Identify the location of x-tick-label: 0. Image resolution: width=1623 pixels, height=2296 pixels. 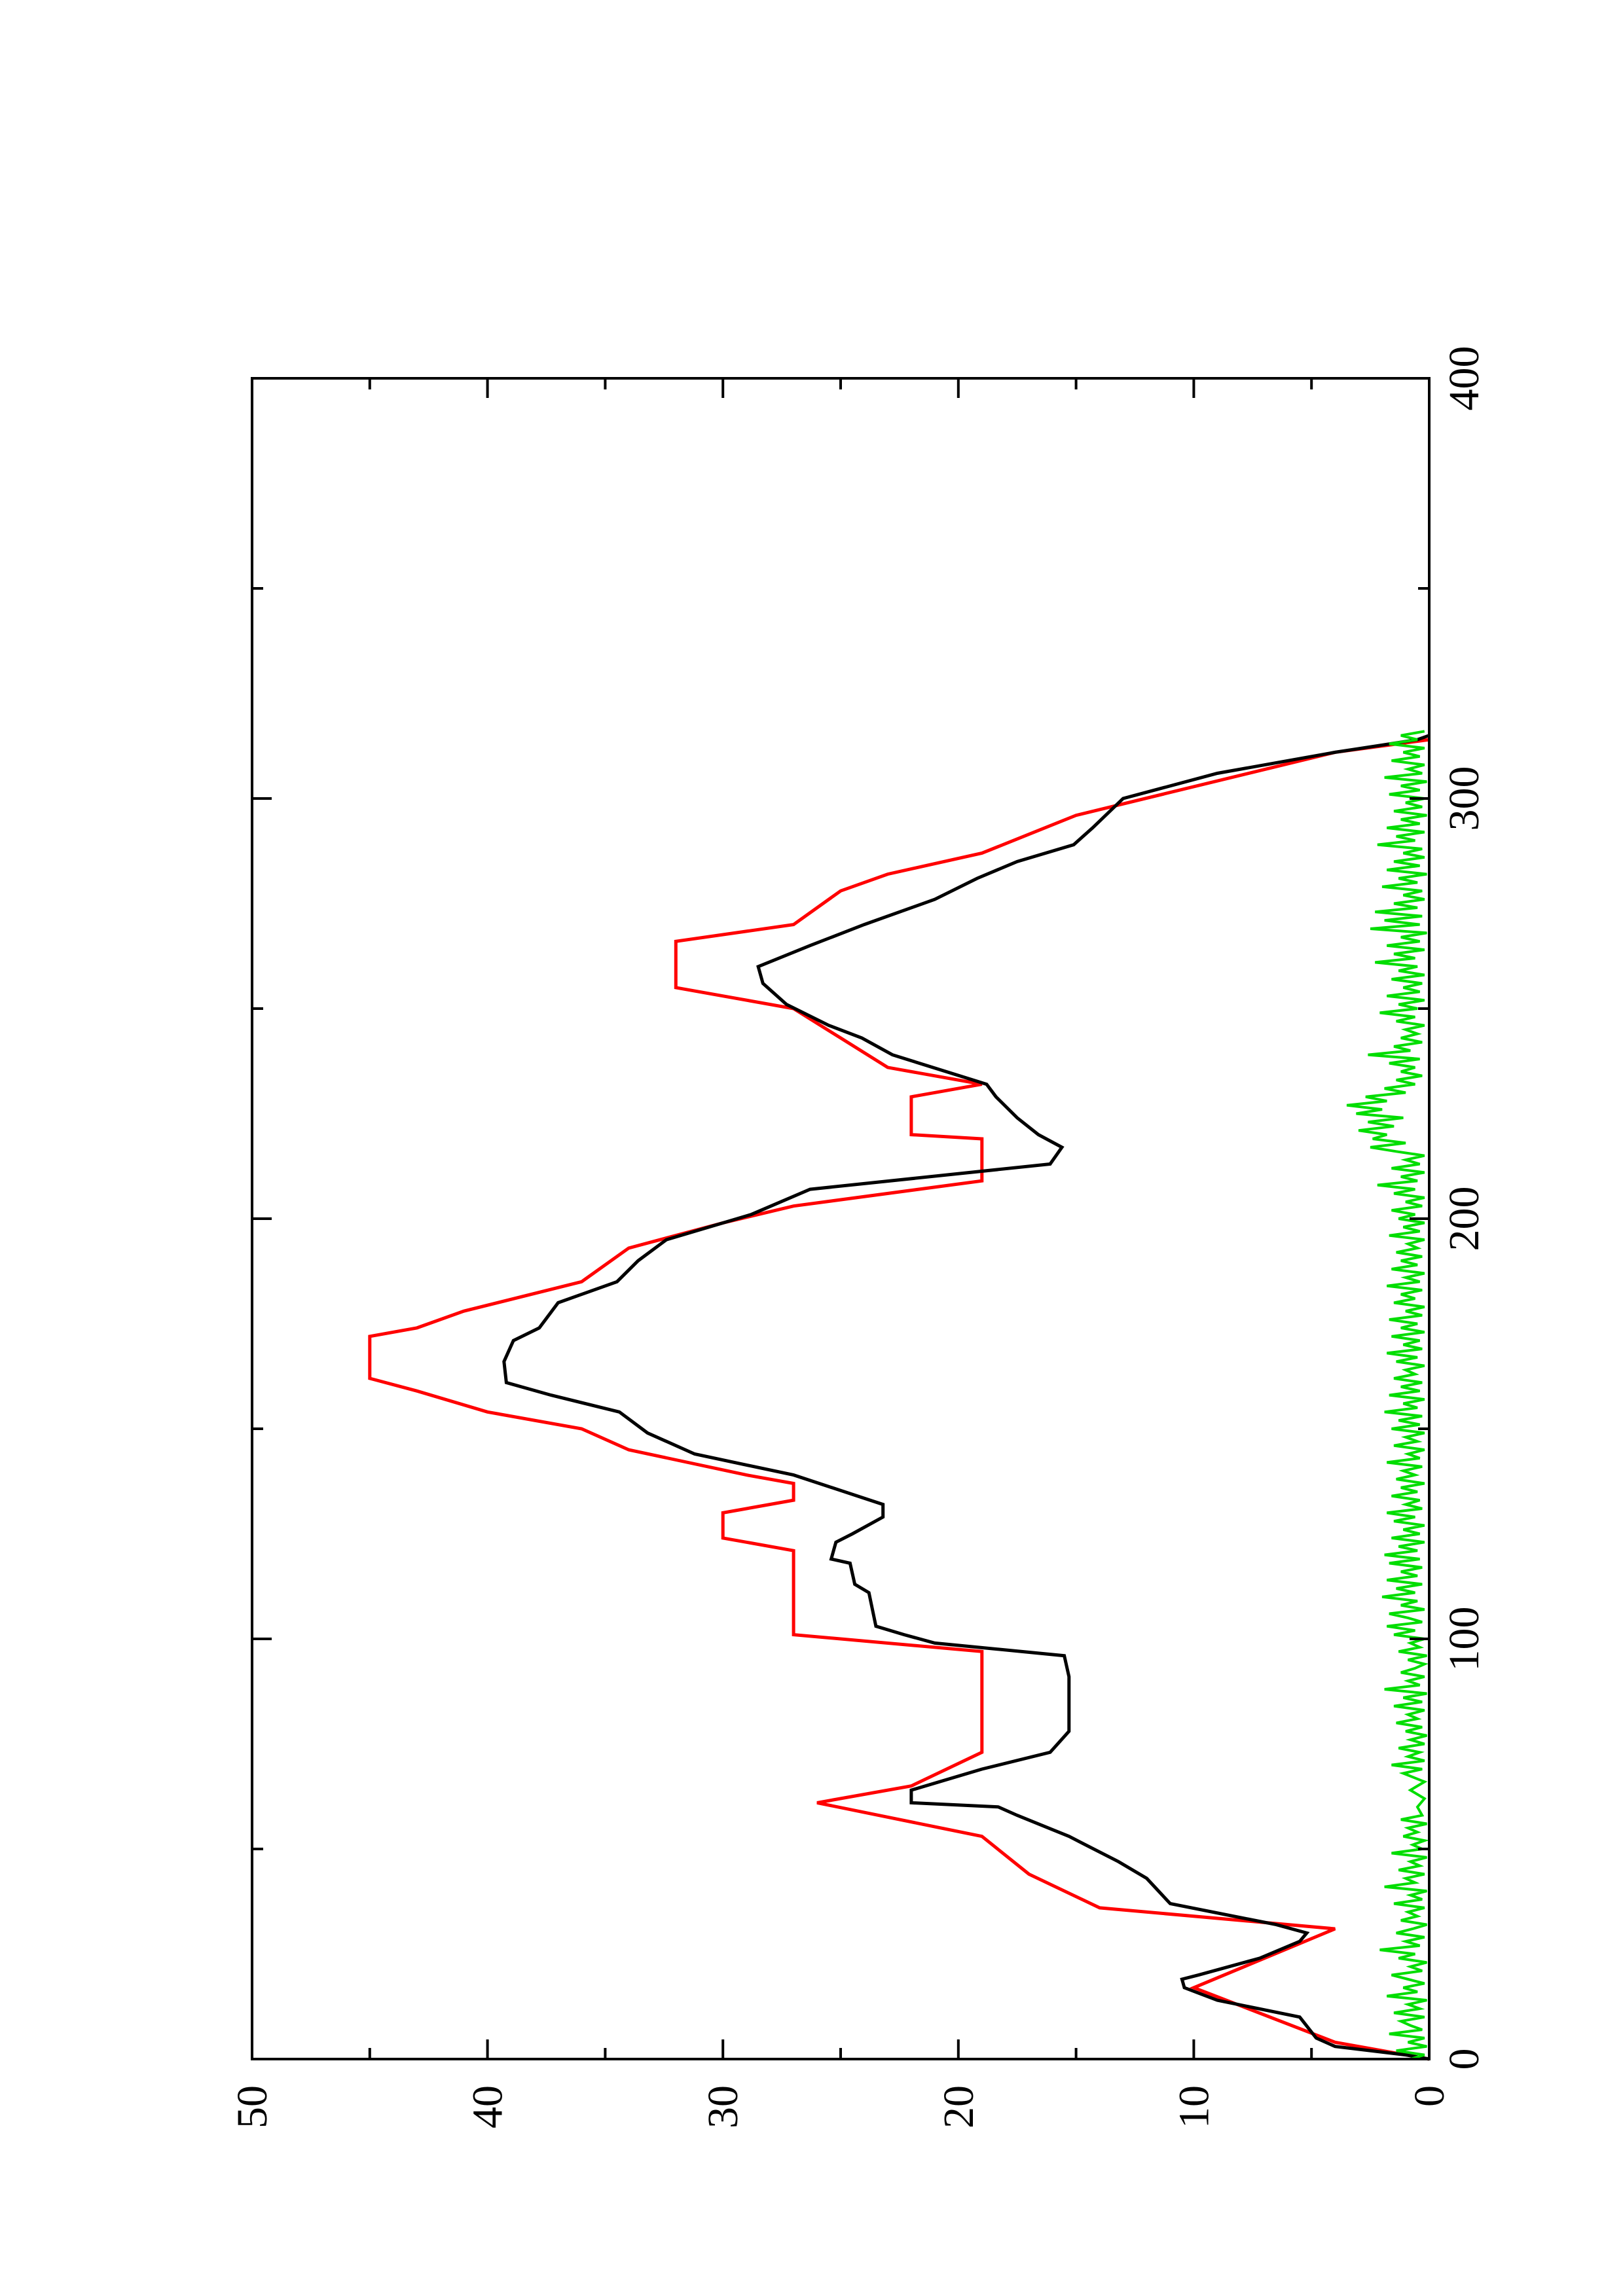
(1464, 2059).